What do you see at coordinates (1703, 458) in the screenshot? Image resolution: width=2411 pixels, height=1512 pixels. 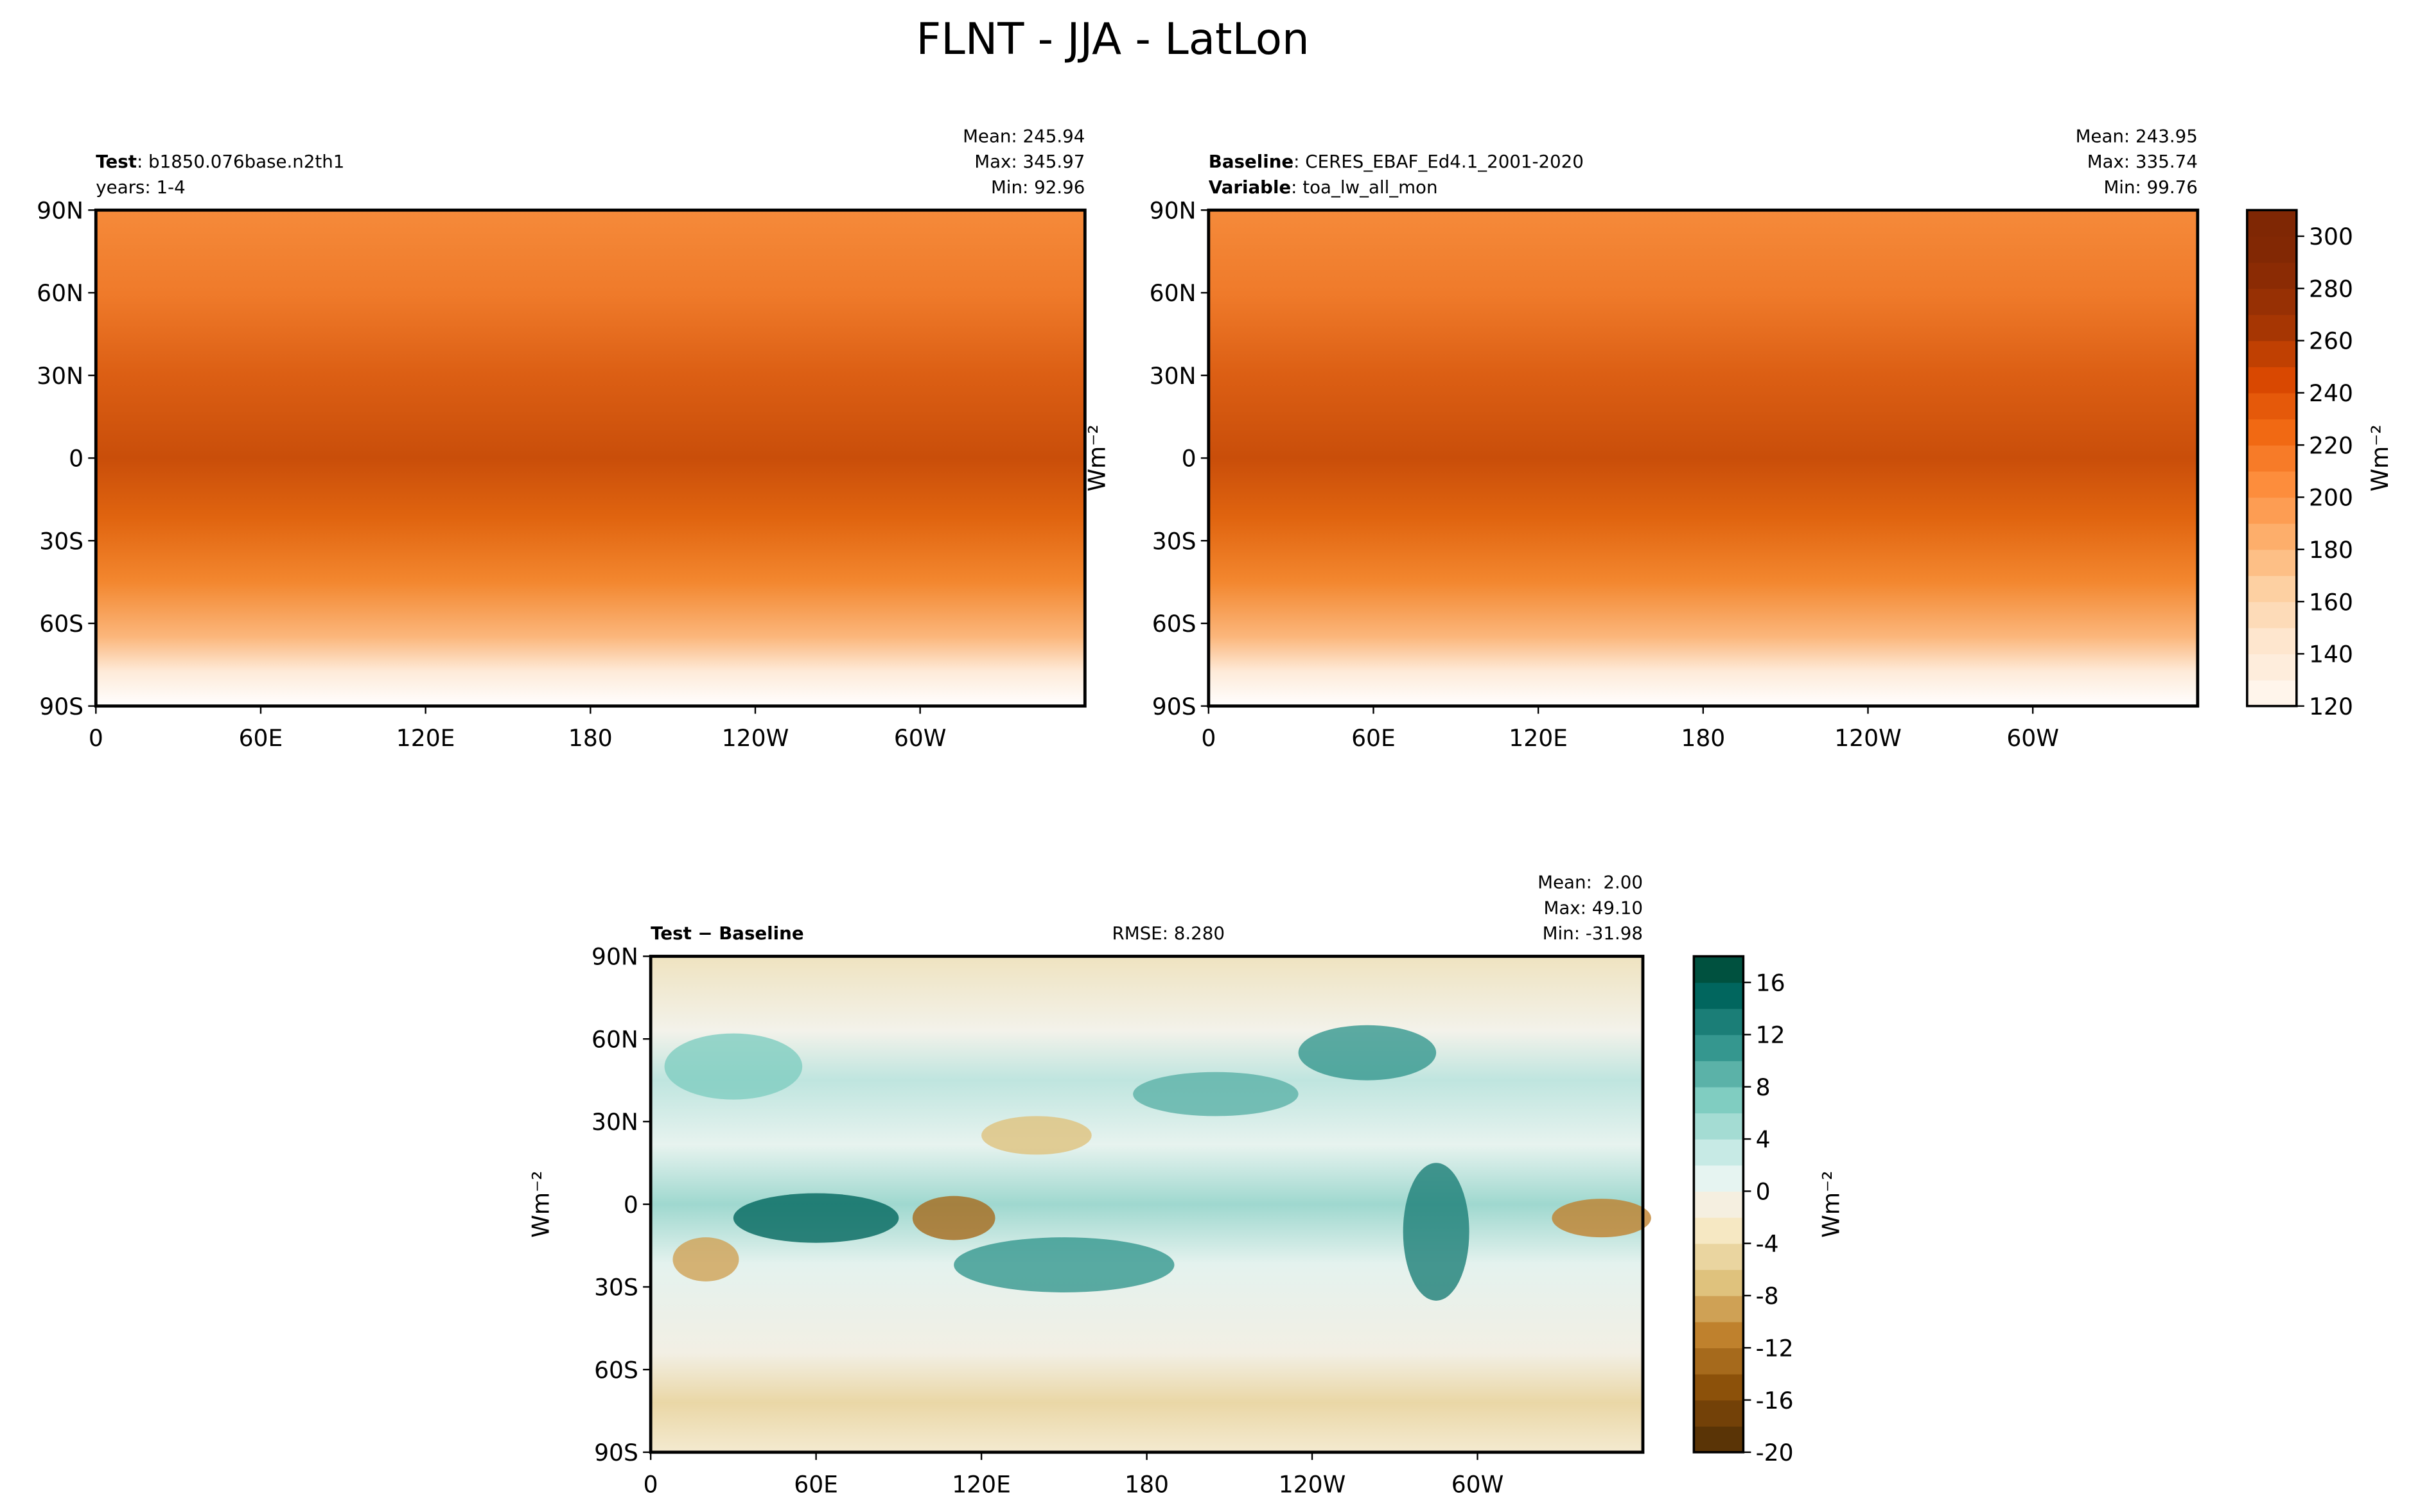 I see `map-field` at bounding box center [1703, 458].